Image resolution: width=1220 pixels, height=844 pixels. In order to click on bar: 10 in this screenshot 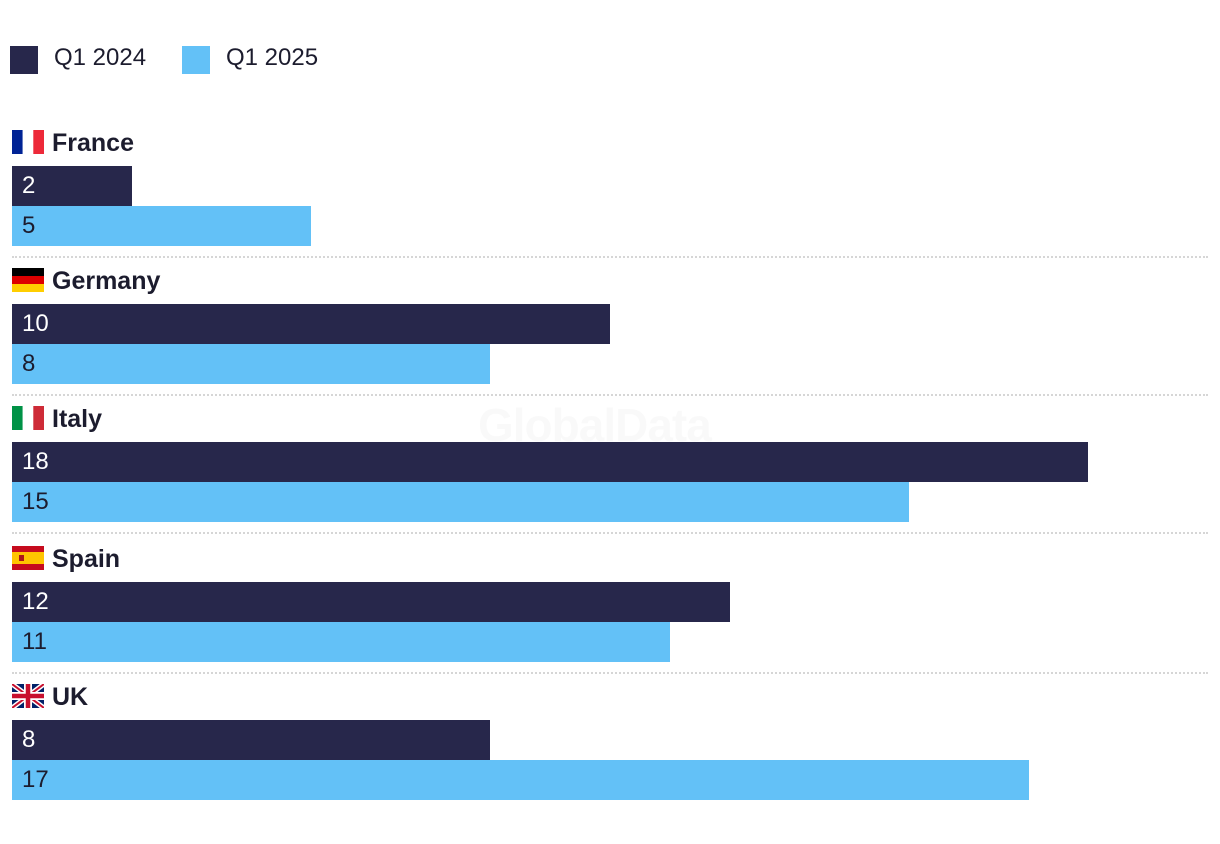, I will do `click(311, 324)`.